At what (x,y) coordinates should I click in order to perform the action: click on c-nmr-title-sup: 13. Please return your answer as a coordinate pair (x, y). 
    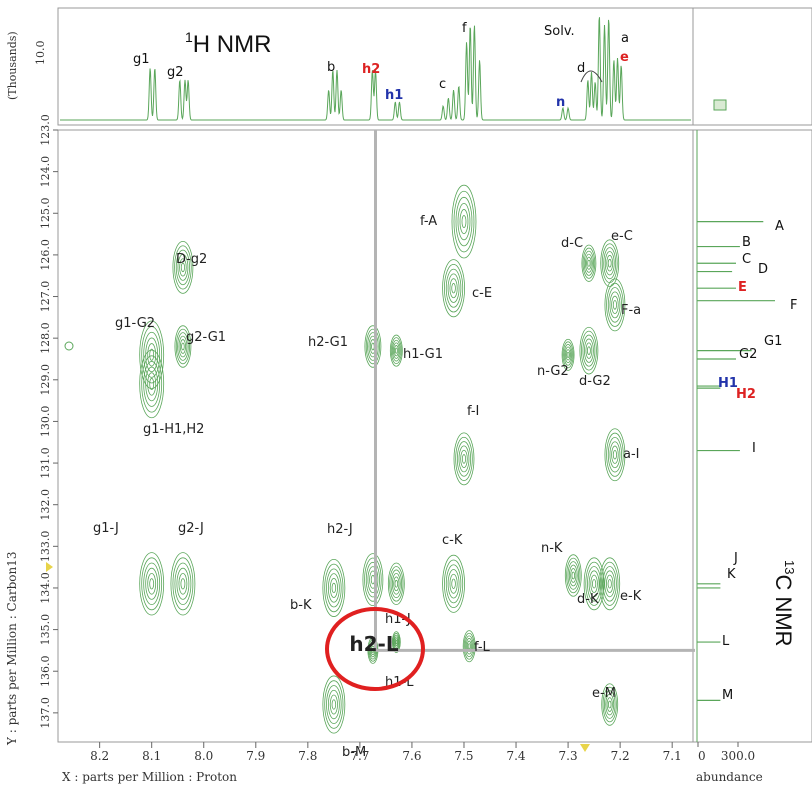
    Looking at the image, I should click on (789, 567).